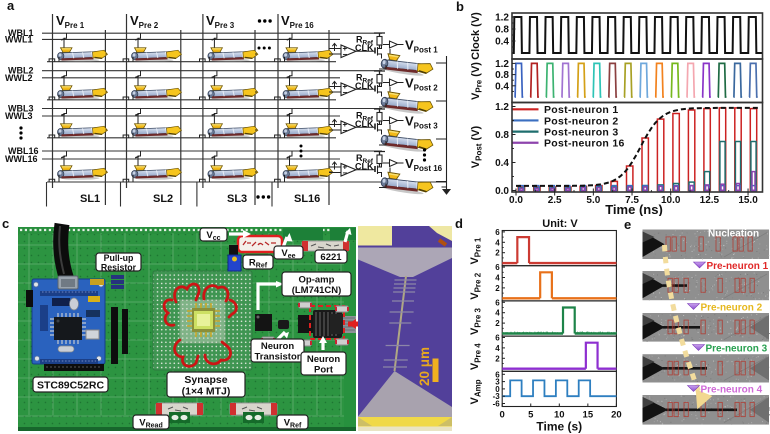 The image size is (770, 434). Describe the element at coordinates (733, 234) in the screenshot. I see `svg-text: Nucleation` at that location.